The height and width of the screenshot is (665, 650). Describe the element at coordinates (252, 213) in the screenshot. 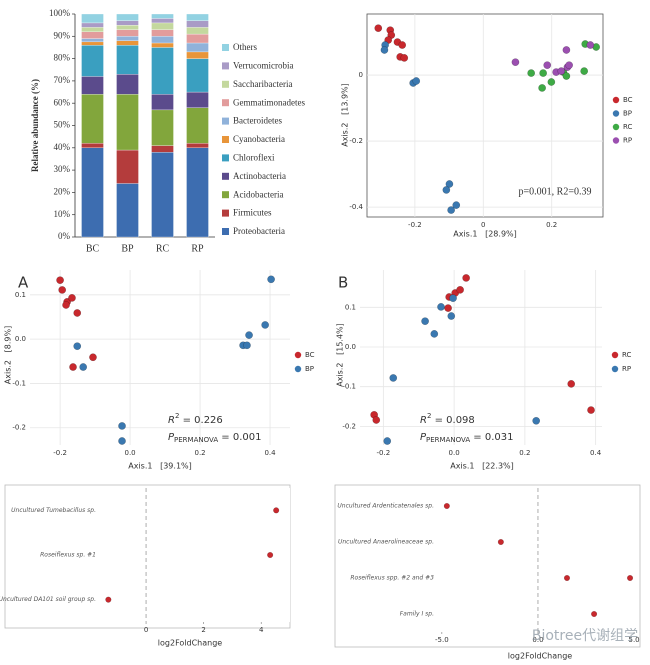

I see `legend-label: Firmicutes` at that location.